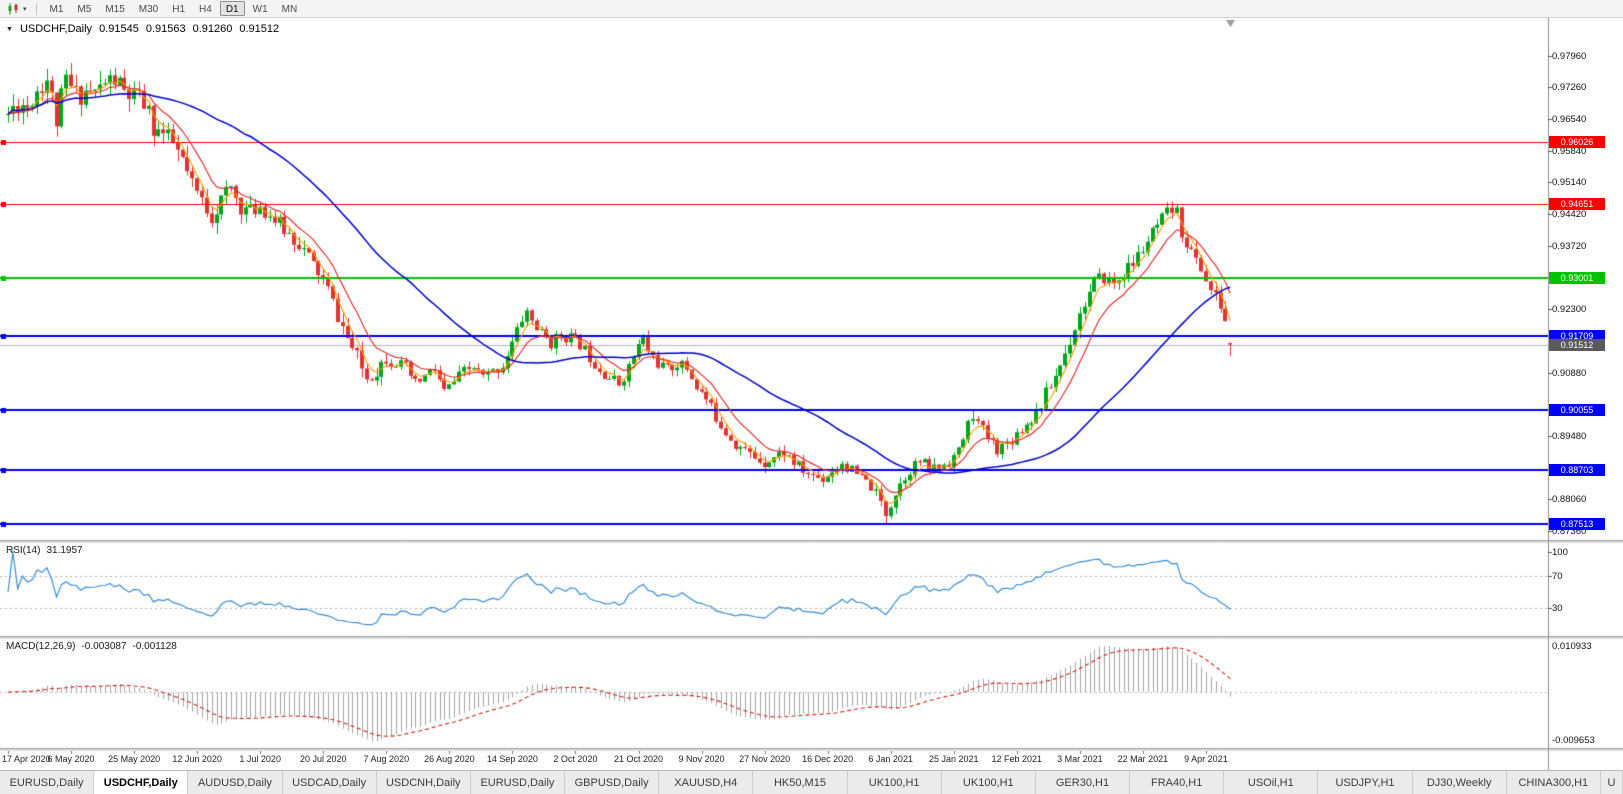 The height and width of the screenshot is (794, 1623). I want to click on chart-tab-label: USDCNH,Daily, so click(423, 782).